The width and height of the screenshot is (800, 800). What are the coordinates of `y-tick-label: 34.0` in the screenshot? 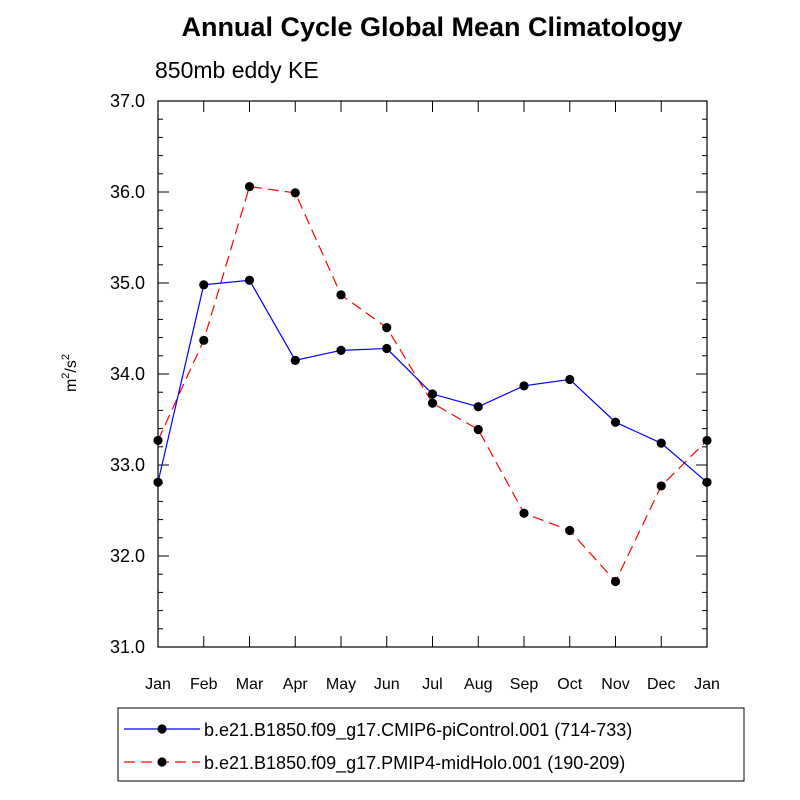 It's located at (127, 374).